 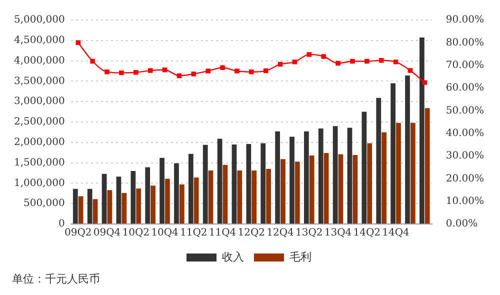 I want to click on y-tick-label: 1,500,000, so click(x=39, y=162).